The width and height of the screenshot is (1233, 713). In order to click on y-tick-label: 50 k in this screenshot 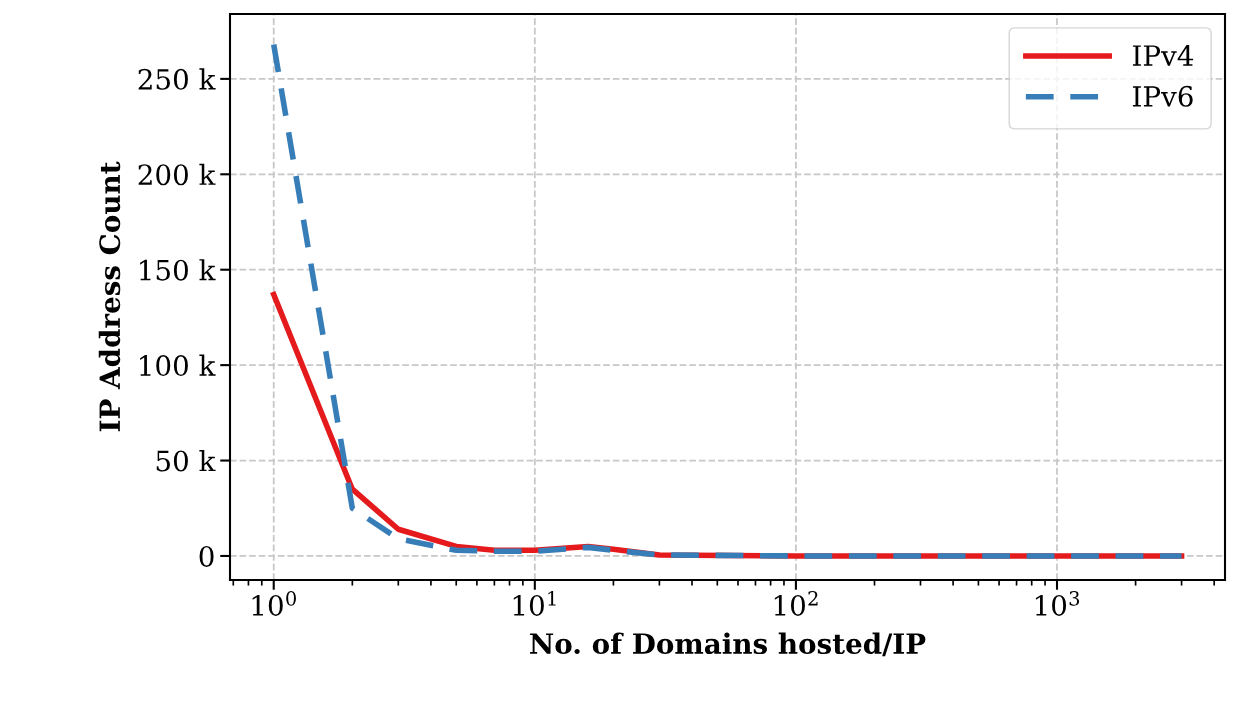, I will do `click(186, 460)`.